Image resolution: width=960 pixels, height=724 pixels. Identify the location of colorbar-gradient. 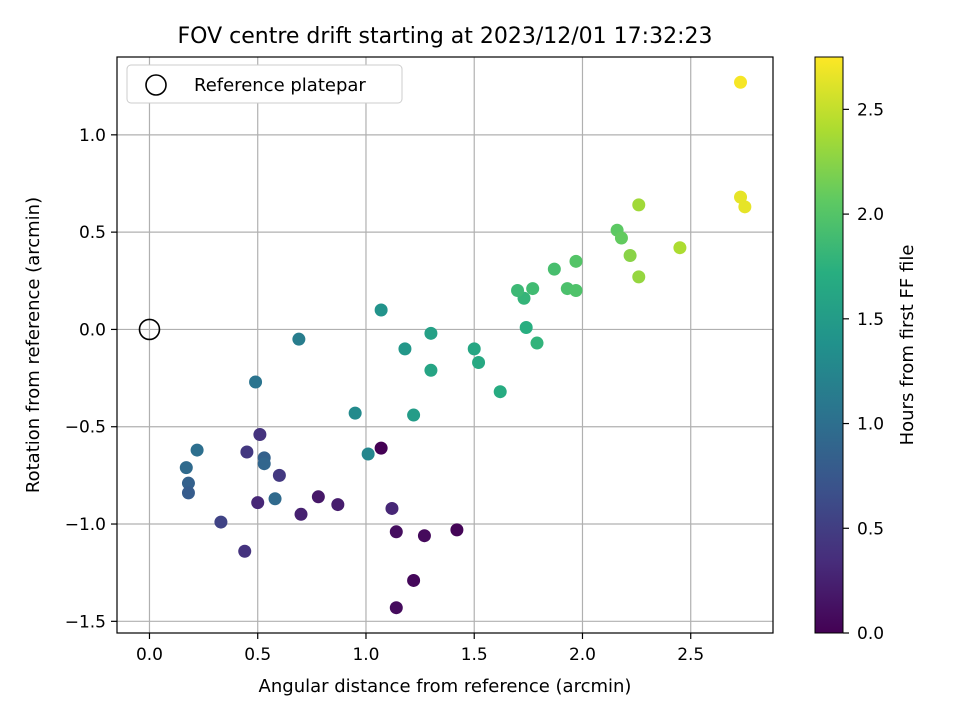
(829, 345).